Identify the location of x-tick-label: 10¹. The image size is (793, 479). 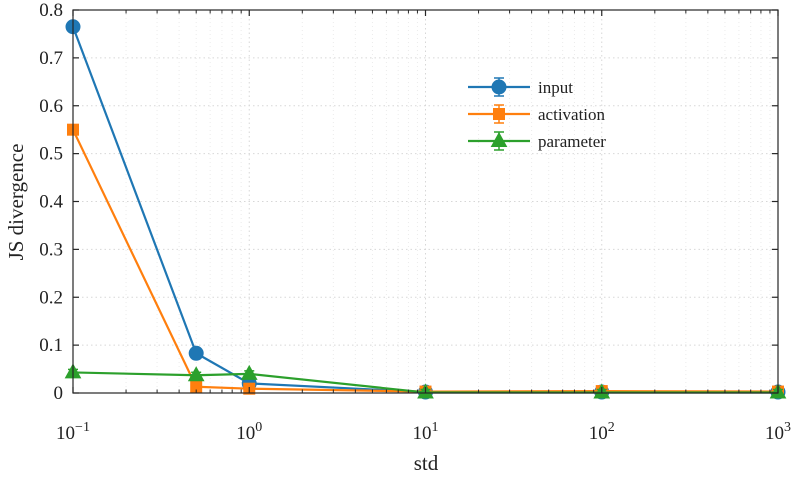
(426, 432).